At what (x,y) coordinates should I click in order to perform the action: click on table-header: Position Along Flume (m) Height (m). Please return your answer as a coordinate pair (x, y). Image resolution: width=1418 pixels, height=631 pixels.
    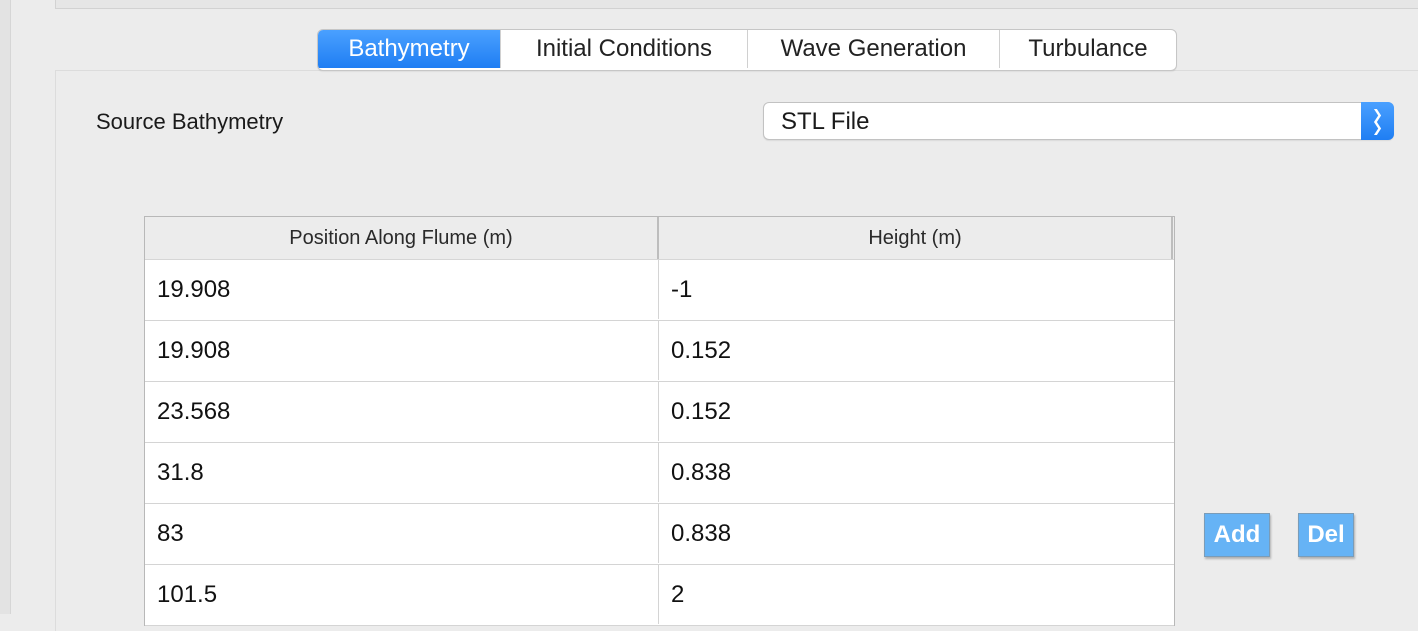
    Looking at the image, I should click on (659, 238).